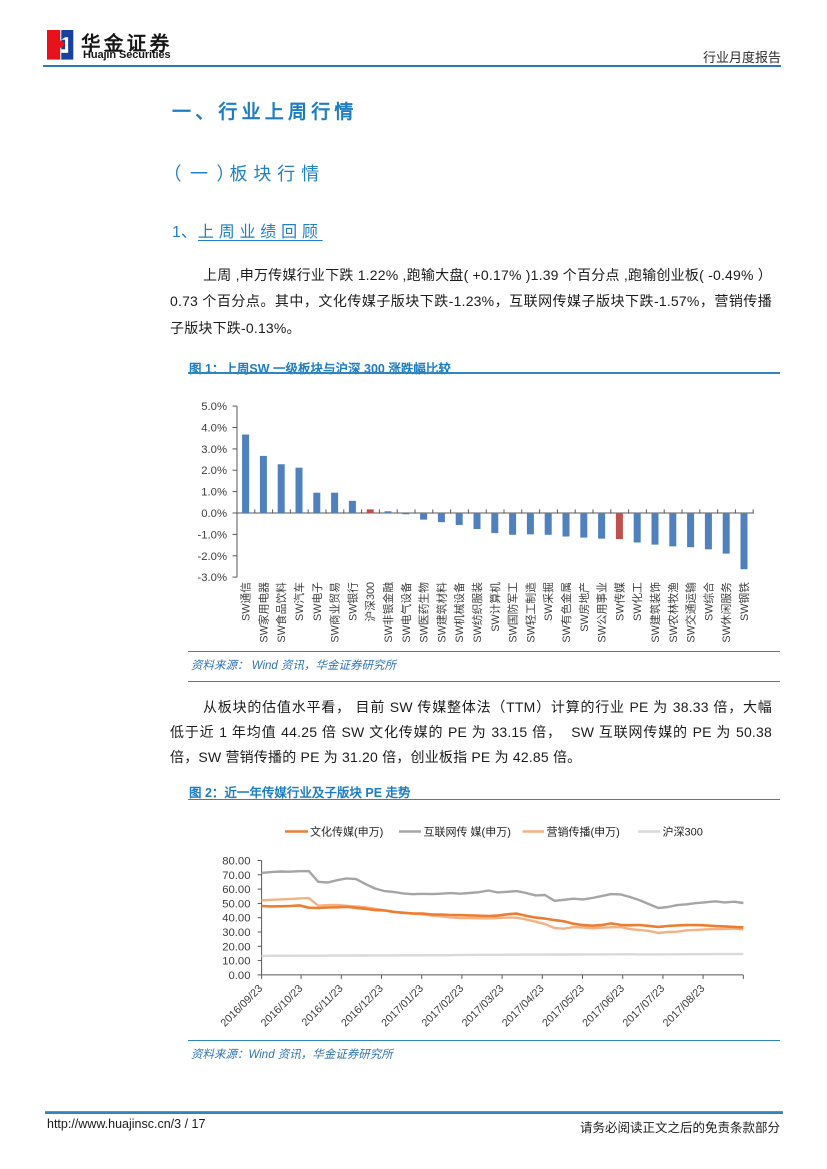 The height and width of the screenshot is (1169, 827). Describe the element at coordinates (523, 1006) in the screenshot. I see `svg-text: 2017/04/23` at that location.